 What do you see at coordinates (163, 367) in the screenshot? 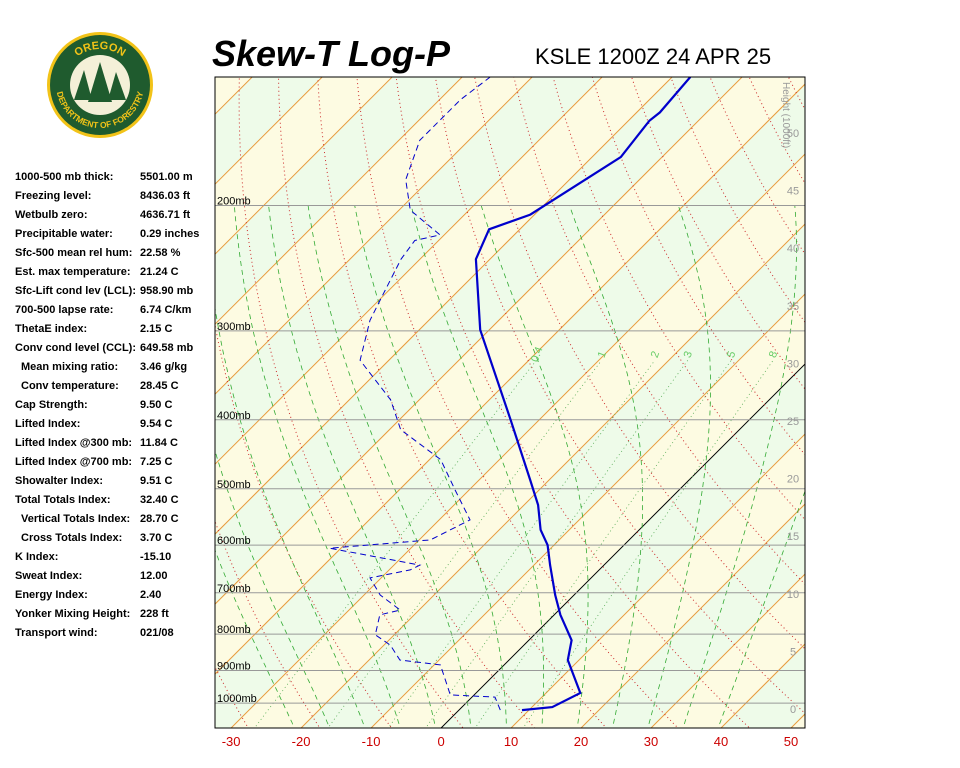
I see `index-value: 3.46 g/kg` at bounding box center [163, 367].